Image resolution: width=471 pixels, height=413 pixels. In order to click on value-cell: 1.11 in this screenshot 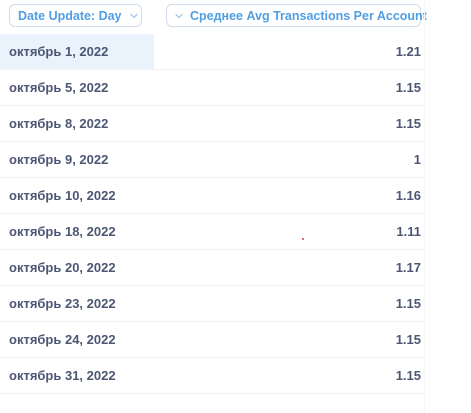, I will do `click(408, 231)`.